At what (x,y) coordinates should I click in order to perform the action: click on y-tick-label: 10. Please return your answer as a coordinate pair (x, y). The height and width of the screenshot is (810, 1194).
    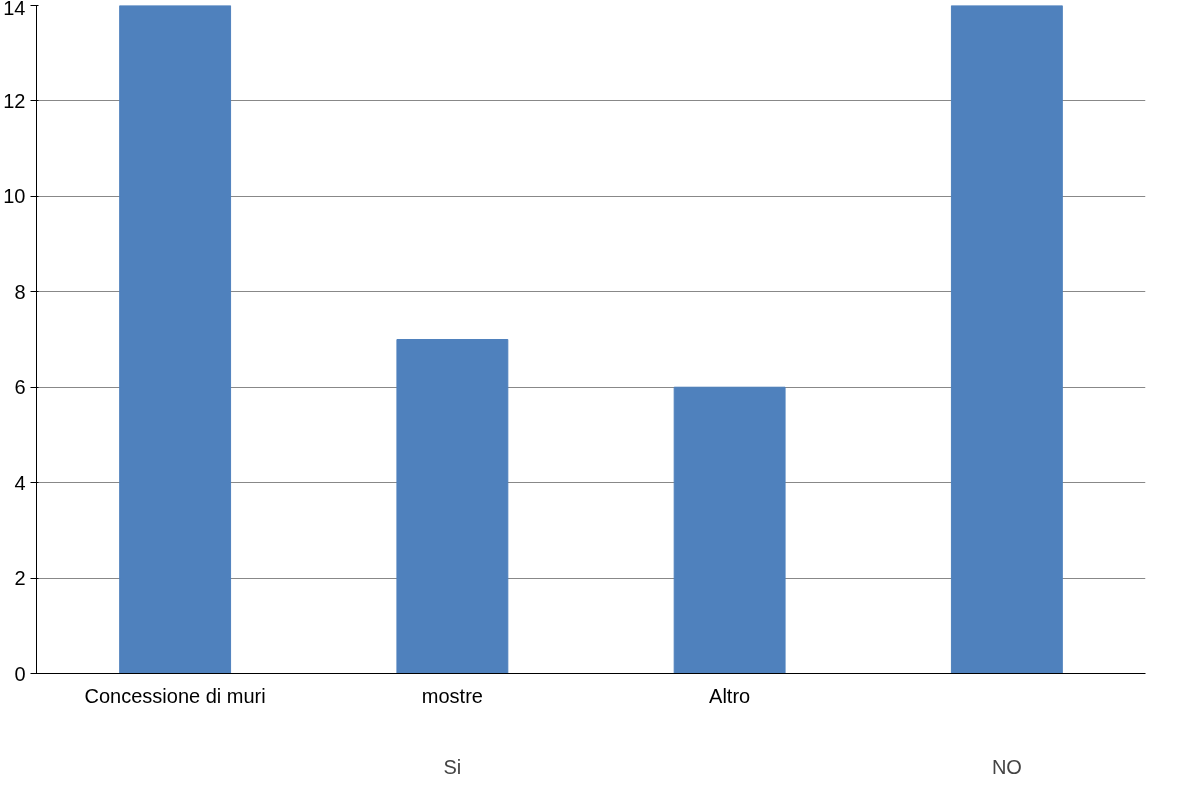
    Looking at the image, I should click on (14, 196).